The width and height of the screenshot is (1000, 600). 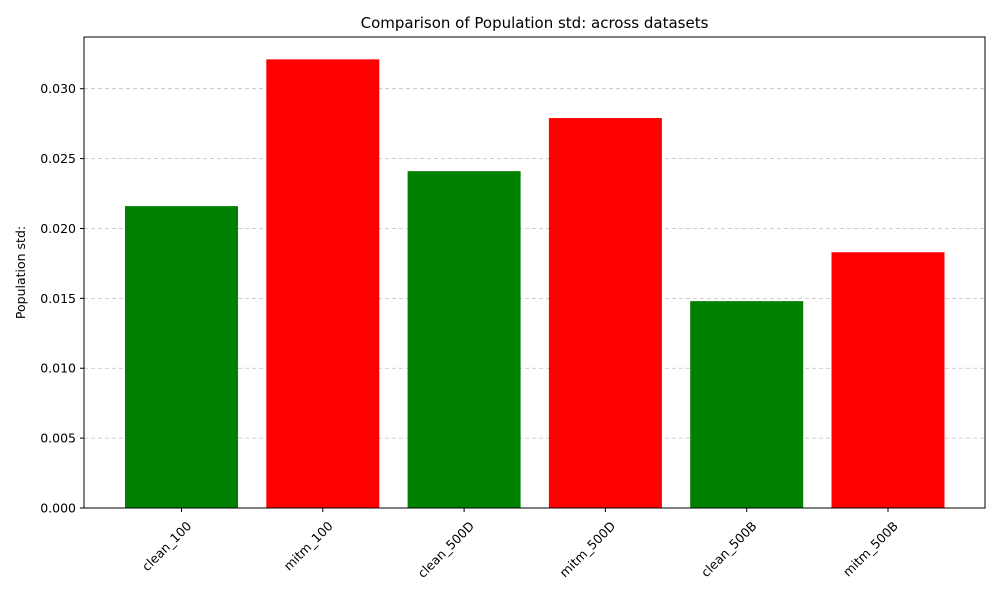 I want to click on y-tick-label: 0.010, so click(x=58, y=368).